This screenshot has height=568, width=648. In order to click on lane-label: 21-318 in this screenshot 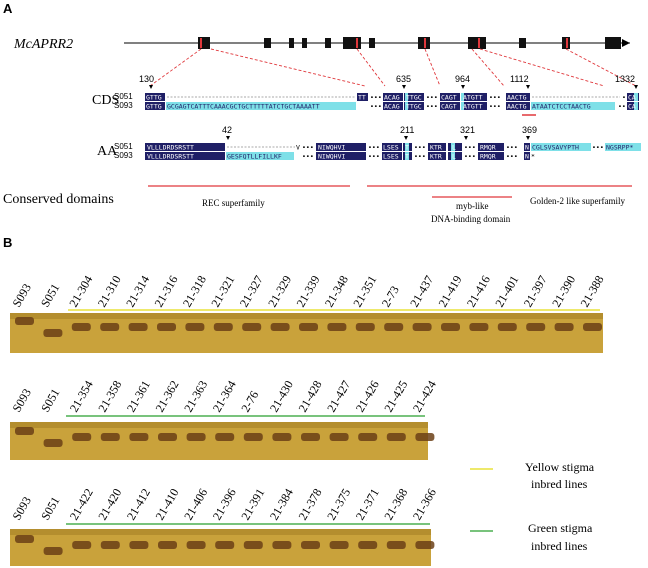, I will do `click(194, 291)`.